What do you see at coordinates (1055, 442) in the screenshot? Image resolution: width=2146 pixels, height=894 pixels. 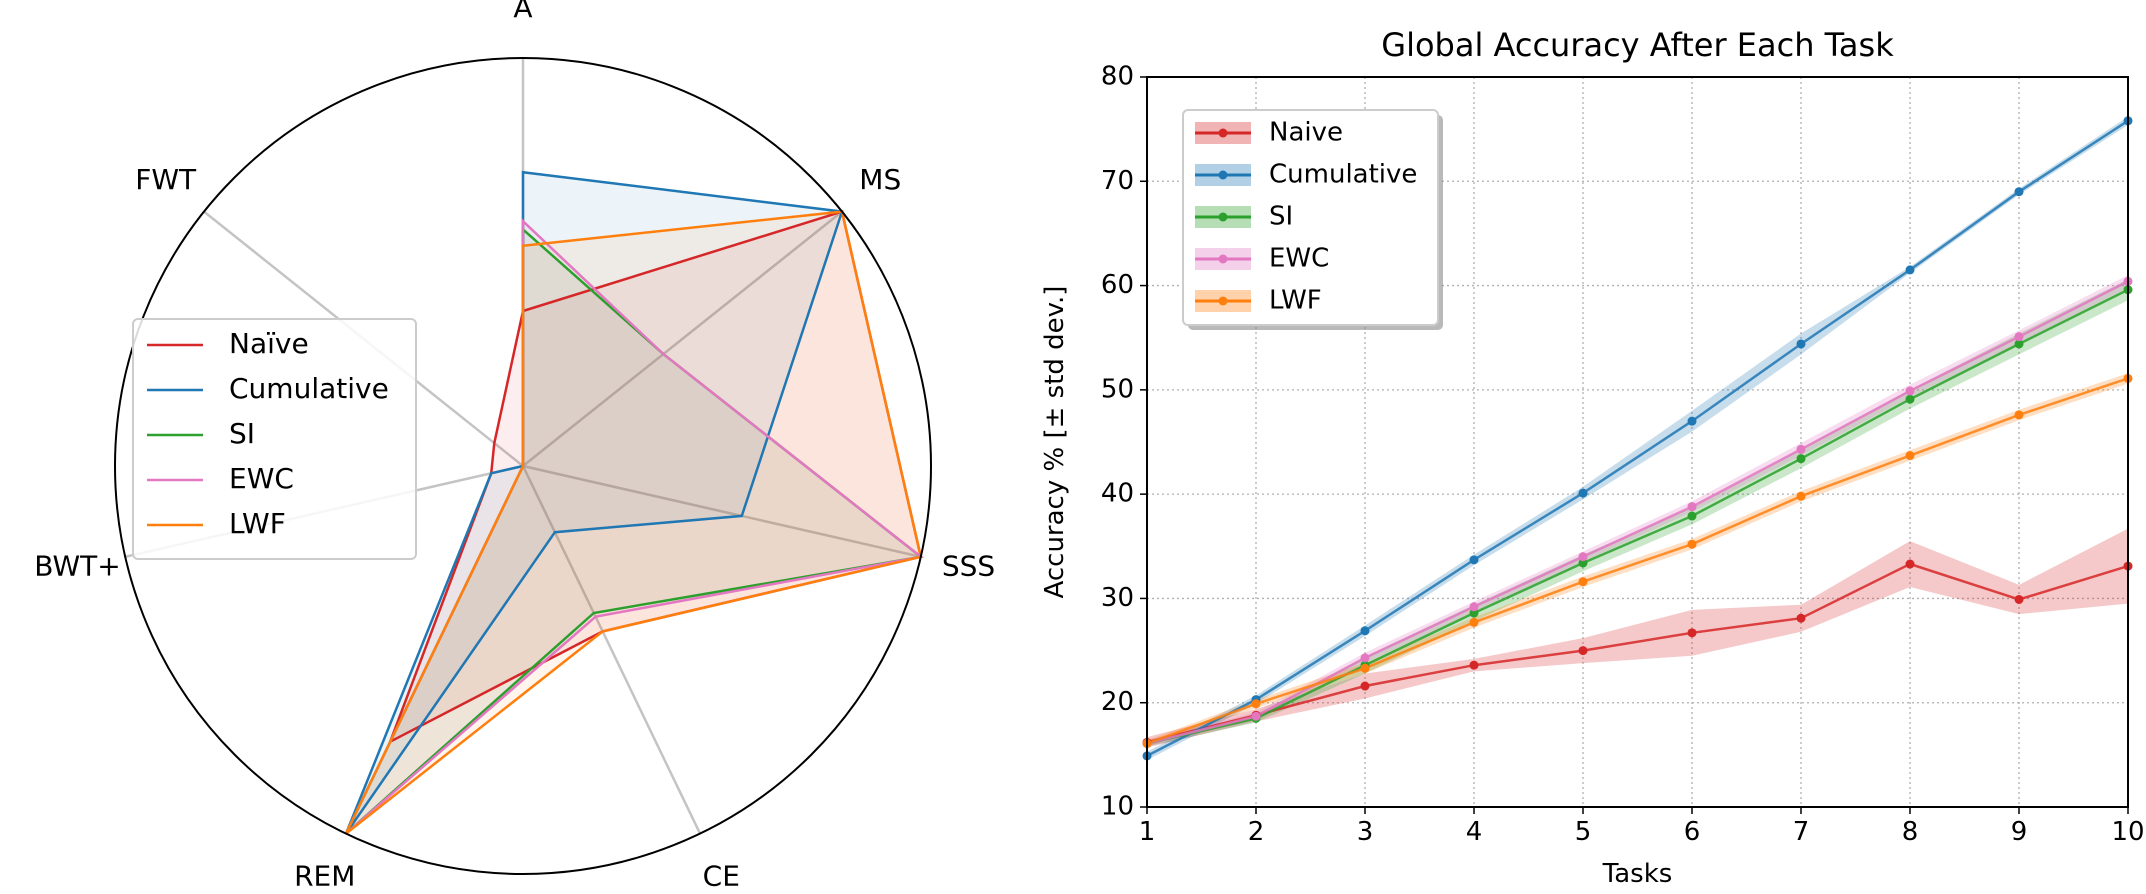 I see `y-axis-label: Accuracy % [± std dev.]` at bounding box center [1055, 442].